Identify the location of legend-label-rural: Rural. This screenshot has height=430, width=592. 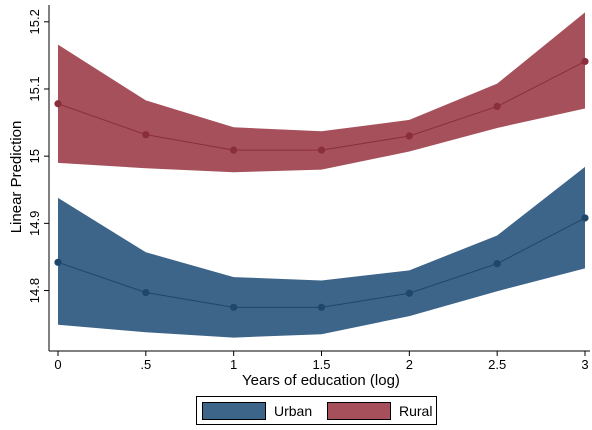
(416, 411).